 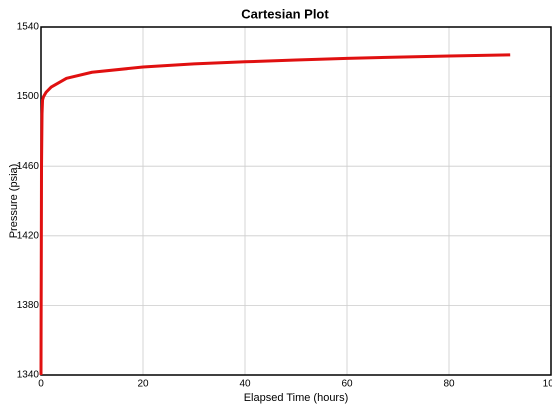 I want to click on y-tick-label: 1460, so click(x=28, y=166).